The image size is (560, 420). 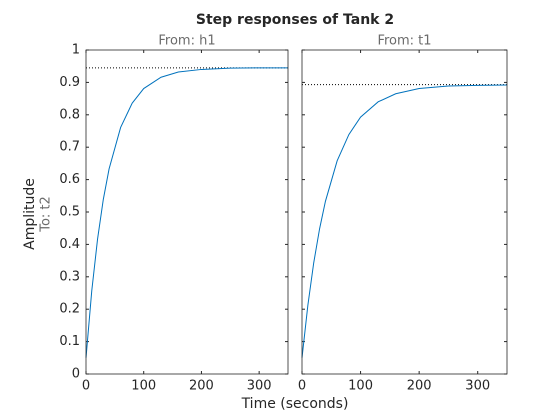 What do you see at coordinates (69, 341) in the screenshot?
I see `y-tick-label: 0.1` at bounding box center [69, 341].